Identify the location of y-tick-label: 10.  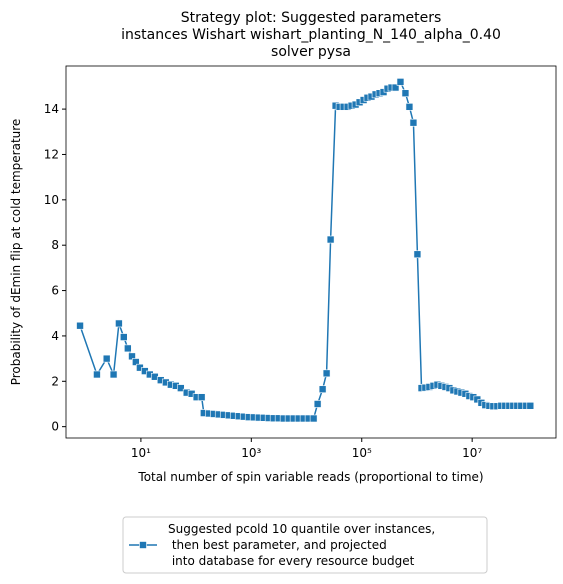
(51, 200).